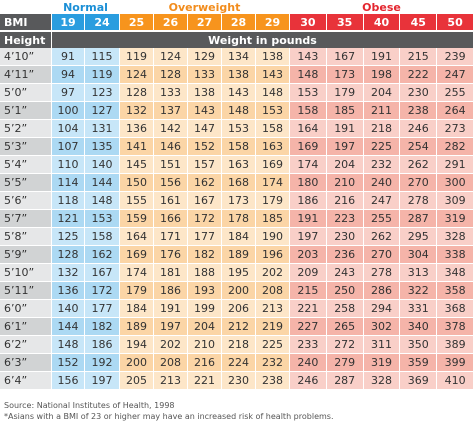 This screenshot has height=427, width=474. I want to click on weight: 211, so click(382, 111).